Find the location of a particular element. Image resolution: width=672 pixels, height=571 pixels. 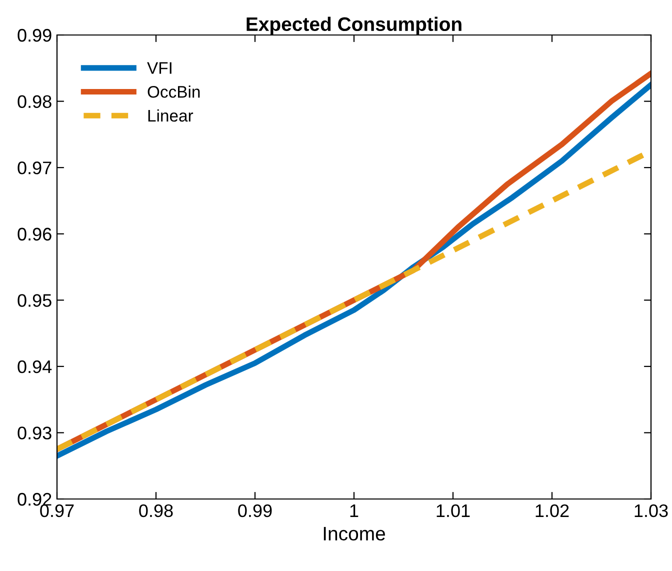

x-tick-label: 0.98 is located at coordinates (156, 511).